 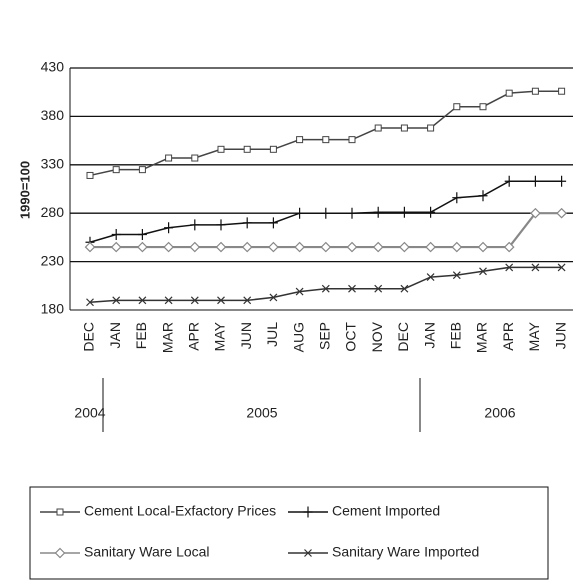 What do you see at coordinates (53, 309) in the screenshot?
I see `y-tick-label: 180` at bounding box center [53, 309].